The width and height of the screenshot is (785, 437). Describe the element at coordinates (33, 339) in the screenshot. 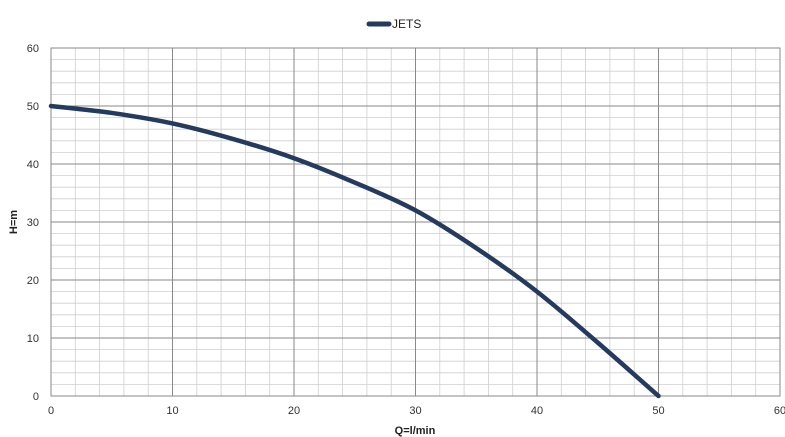

I see `y-tick-label: 10` at that location.